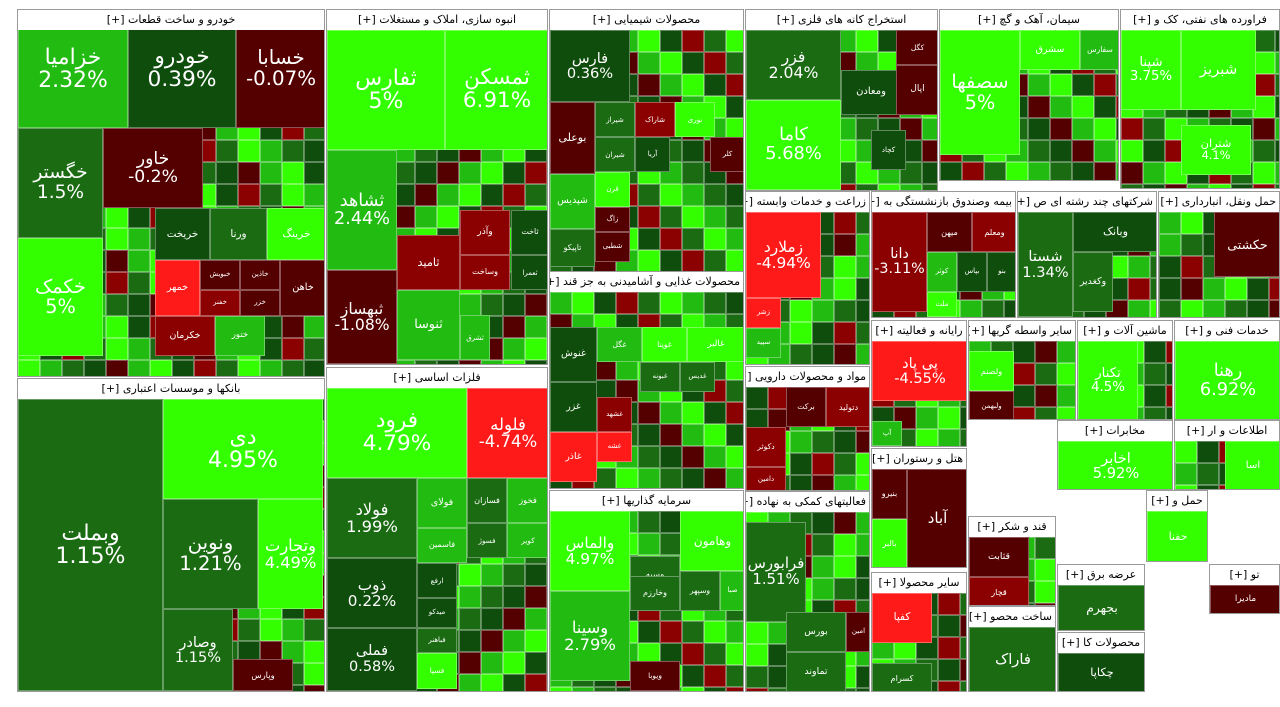 This screenshot has height=707, width=1280. Describe the element at coordinates (793, 65) in the screenshot. I see `stock-cell: فزر 2.04%` at that location.